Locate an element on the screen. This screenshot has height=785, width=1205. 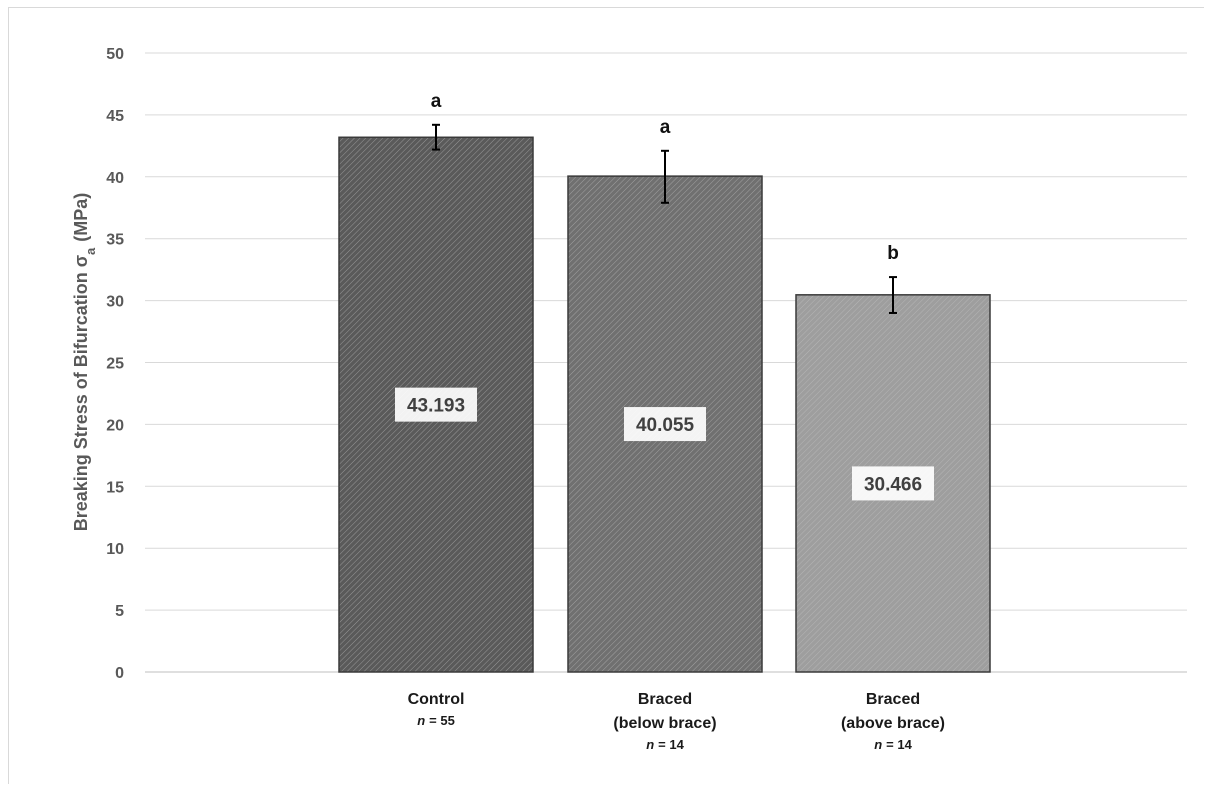
sample-size-label: n = 55 is located at coordinates (436, 720).